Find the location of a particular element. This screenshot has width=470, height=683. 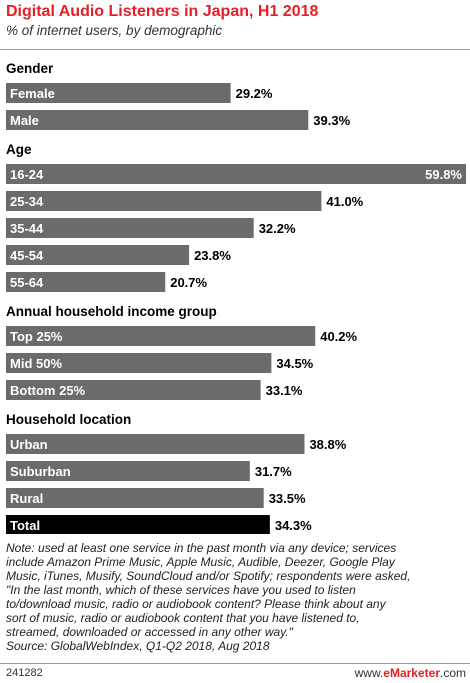

bar-value-label: 31.7% is located at coordinates (273, 471).